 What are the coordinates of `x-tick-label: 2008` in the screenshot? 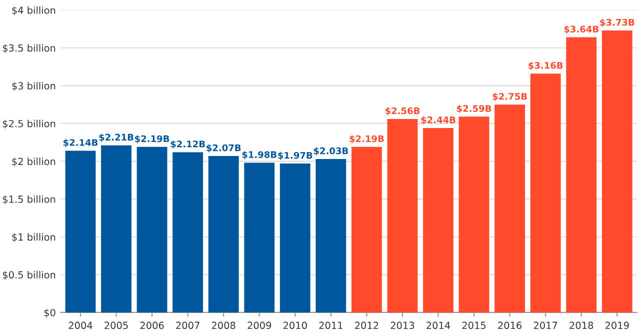 It's located at (224, 326).